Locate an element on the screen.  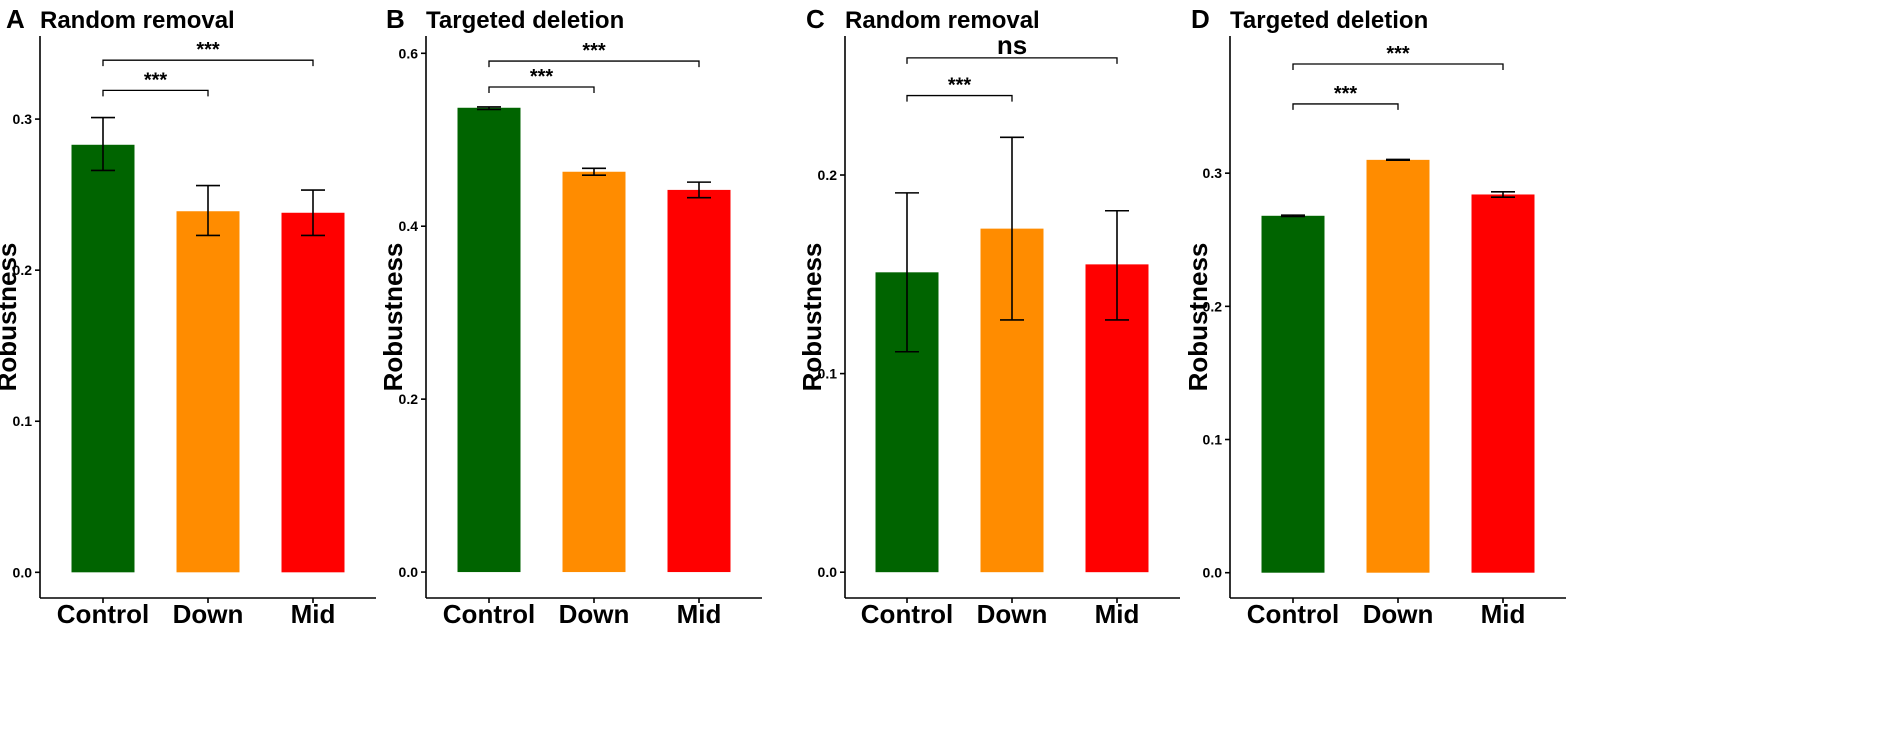
y-tick-label: 0.4 is located at coordinates (409, 226).